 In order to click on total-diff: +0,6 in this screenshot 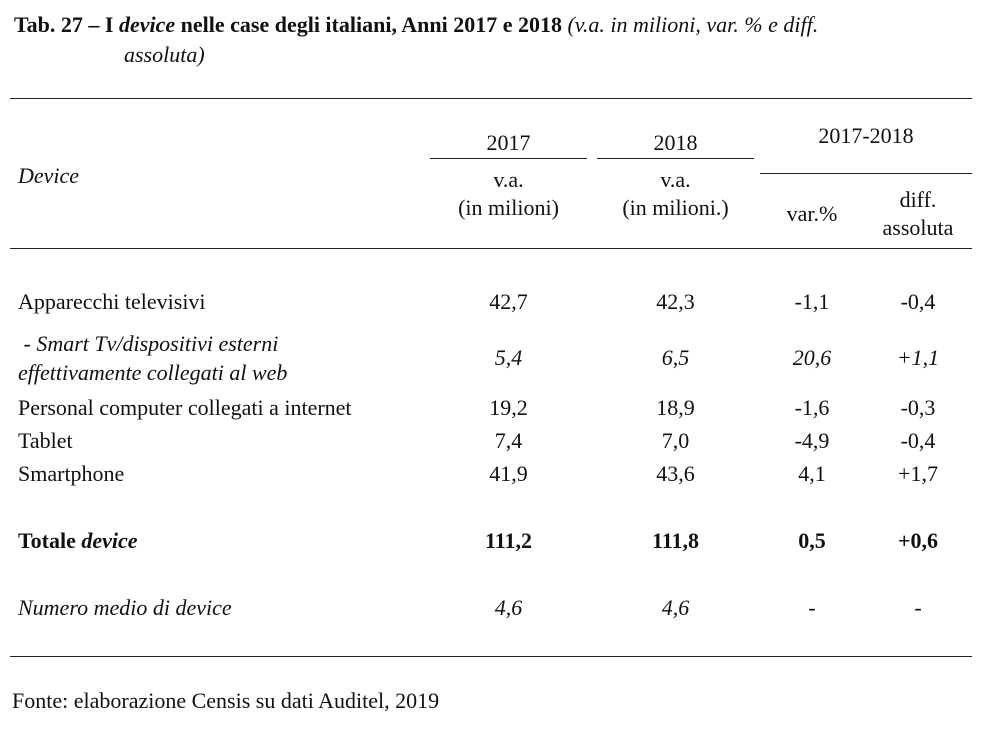, I will do `click(918, 540)`.